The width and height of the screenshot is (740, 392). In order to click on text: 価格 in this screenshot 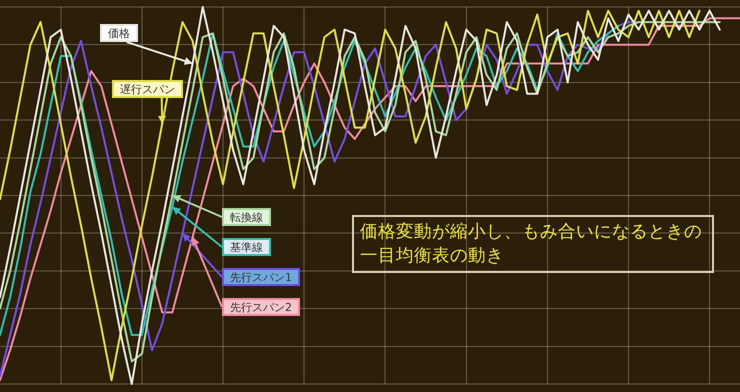, I will do `click(119, 33)`.